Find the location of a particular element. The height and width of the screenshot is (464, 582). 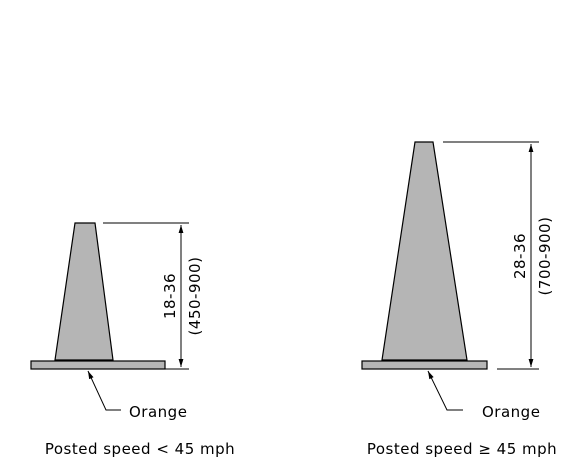

height-label: 18-36 is located at coordinates (170, 296).